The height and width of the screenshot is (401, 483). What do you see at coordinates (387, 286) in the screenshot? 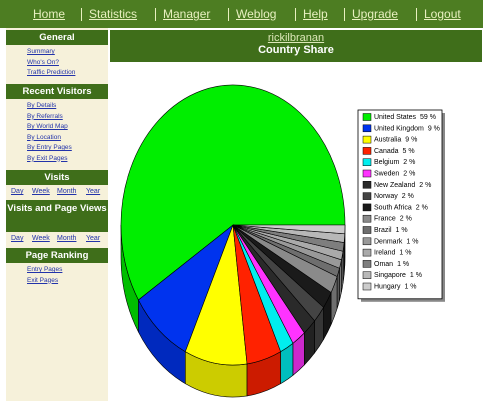
I see `legend-name: Hungary` at bounding box center [387, 286].